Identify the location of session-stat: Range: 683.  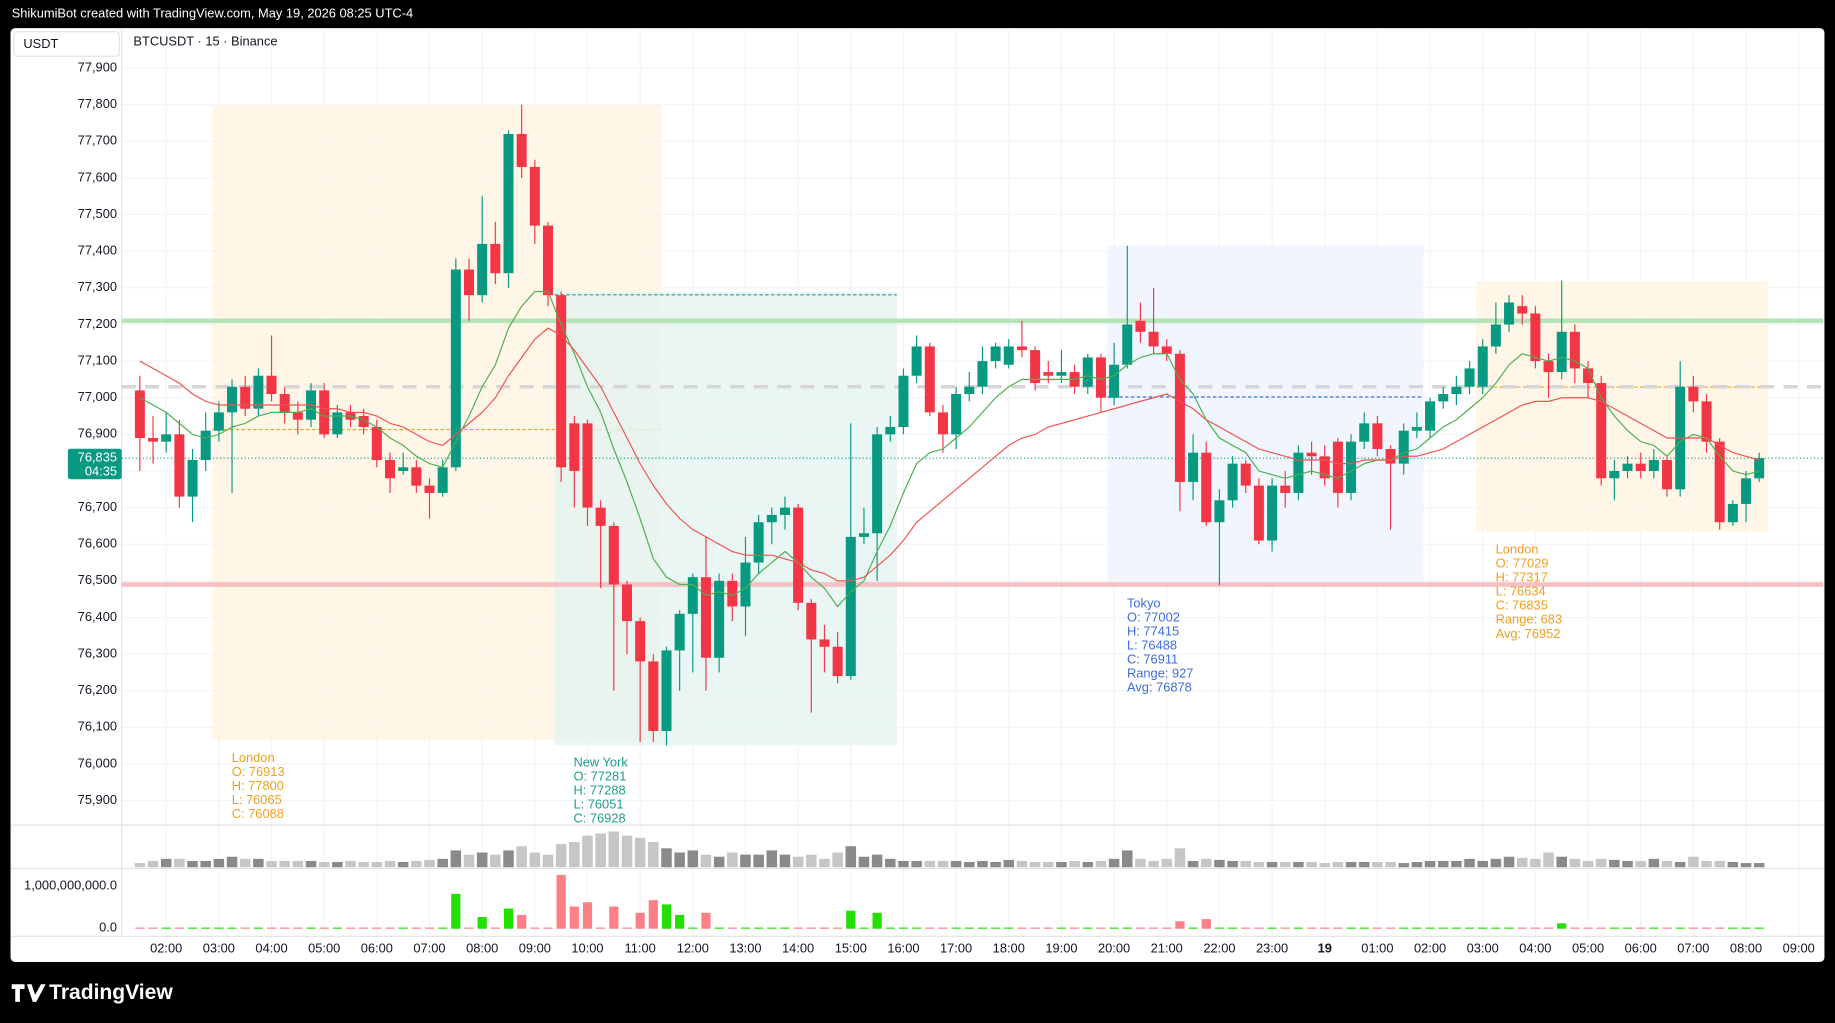
(1529, 619).